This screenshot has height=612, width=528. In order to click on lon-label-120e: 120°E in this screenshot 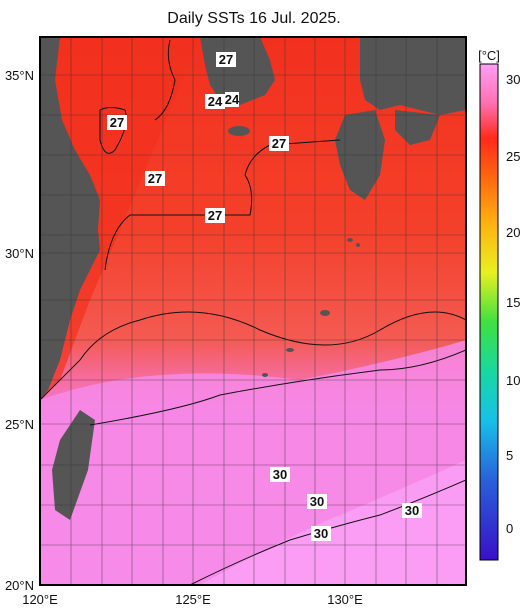, I will do `click(40, 599)`.